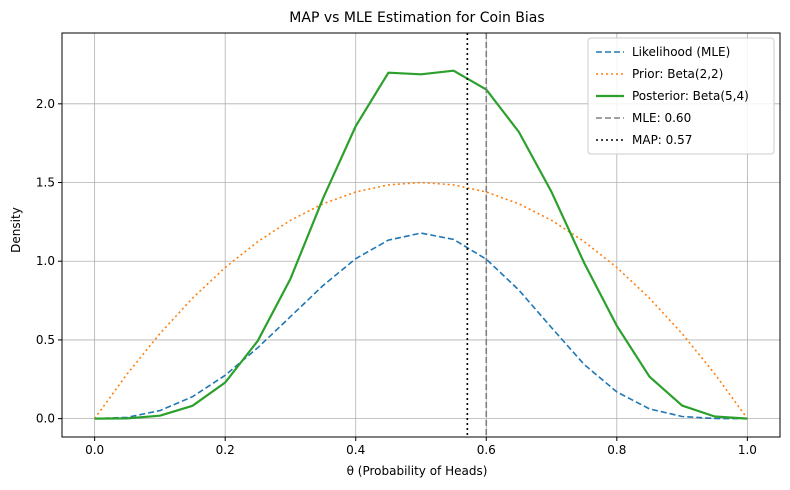 Image resolution: width=790 pixels, height=490 pixels. I want to click on y-axis-label: Density, so click(16, 230).